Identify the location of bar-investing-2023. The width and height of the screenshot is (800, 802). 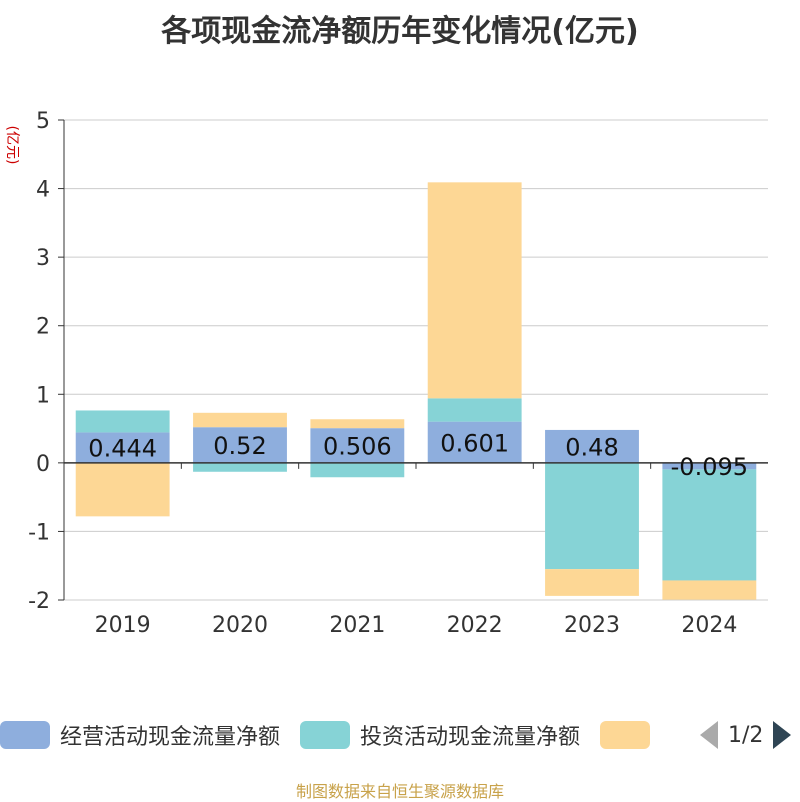
(592, 516).